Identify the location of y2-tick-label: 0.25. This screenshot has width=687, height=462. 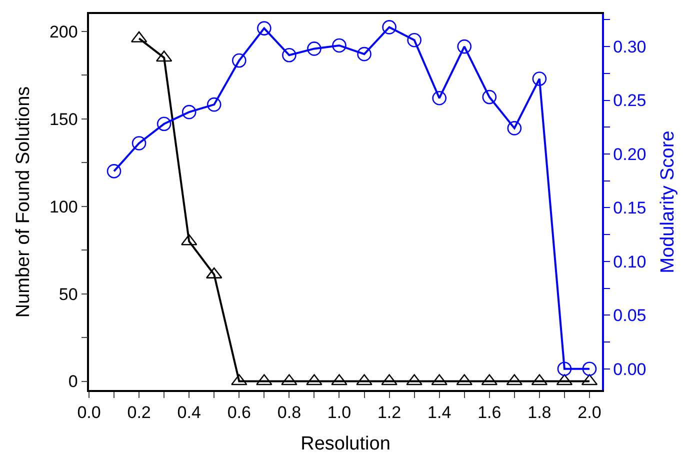
(629, 100).